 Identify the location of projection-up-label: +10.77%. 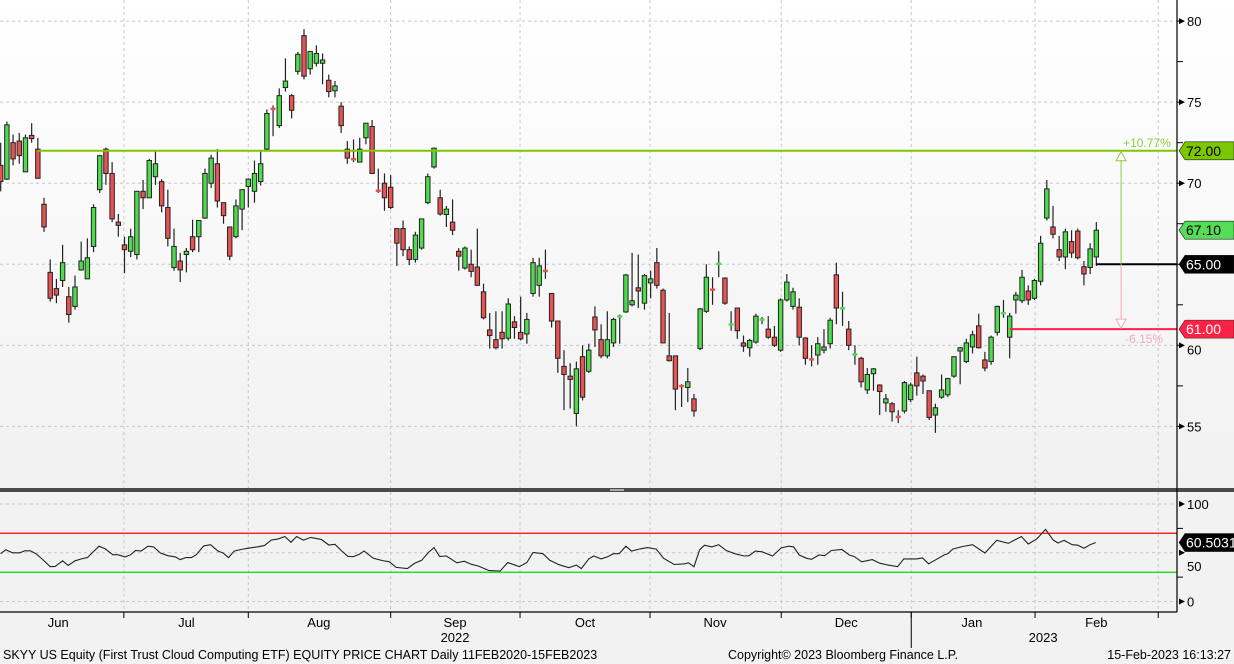
(1147, 143).